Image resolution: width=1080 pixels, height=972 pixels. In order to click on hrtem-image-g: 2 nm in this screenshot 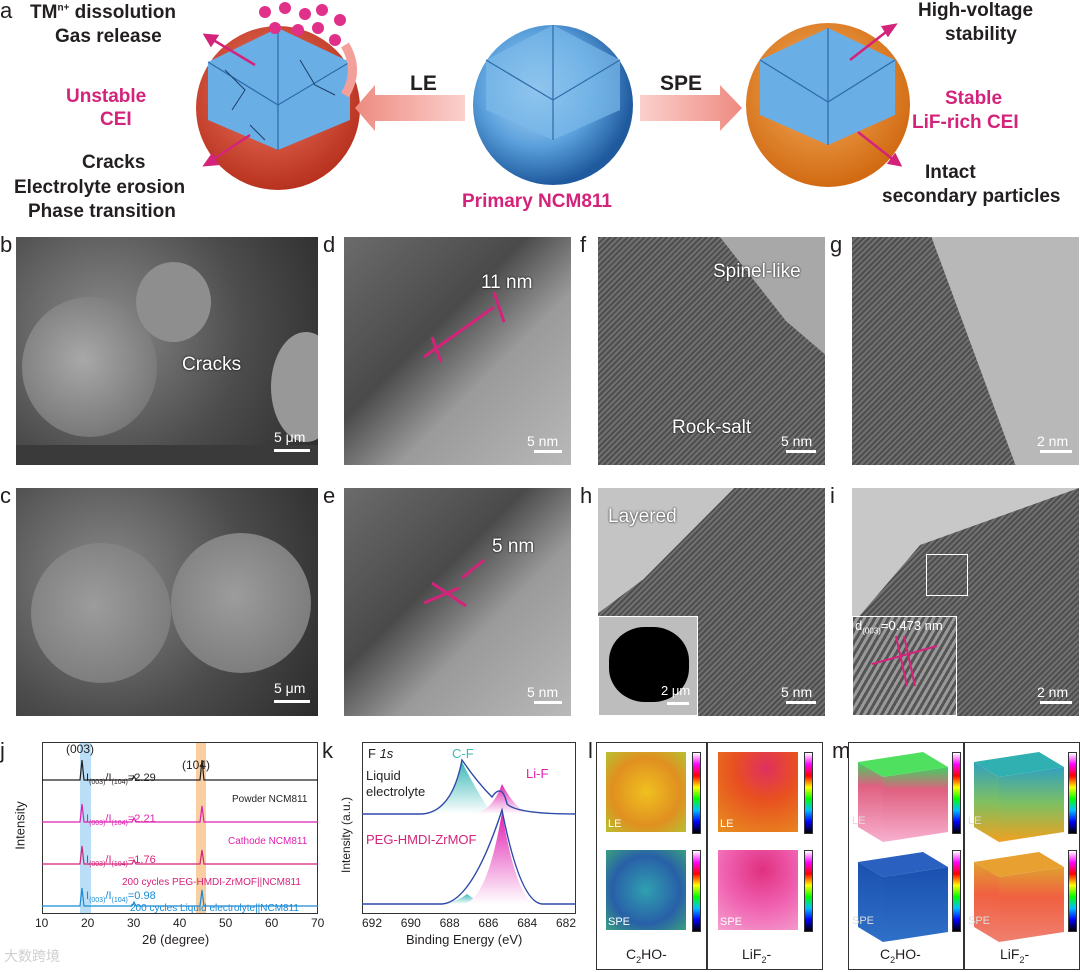, I will do `click(965, 351)`.